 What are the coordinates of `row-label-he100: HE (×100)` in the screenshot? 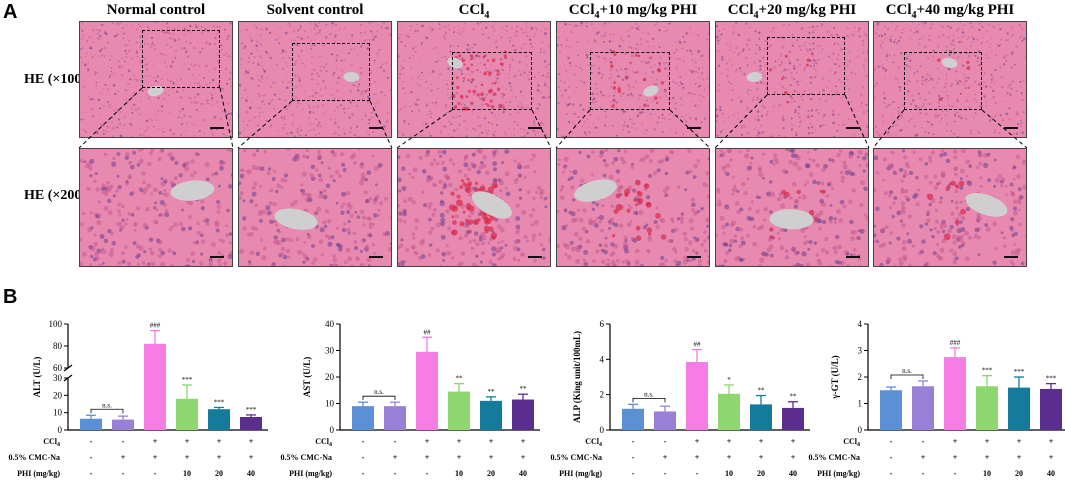 It's located at (55, 79).